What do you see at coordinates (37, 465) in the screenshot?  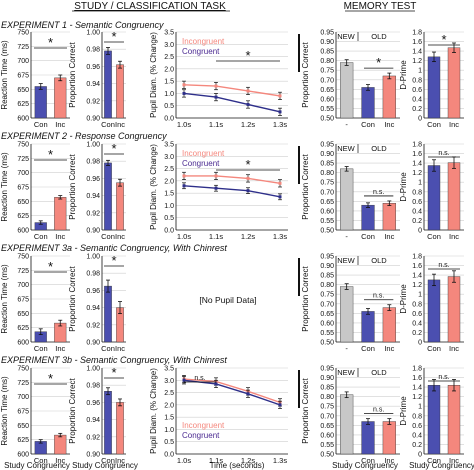 I see `footer-study-label: Study Congruency` at bounding box center [37, 465].